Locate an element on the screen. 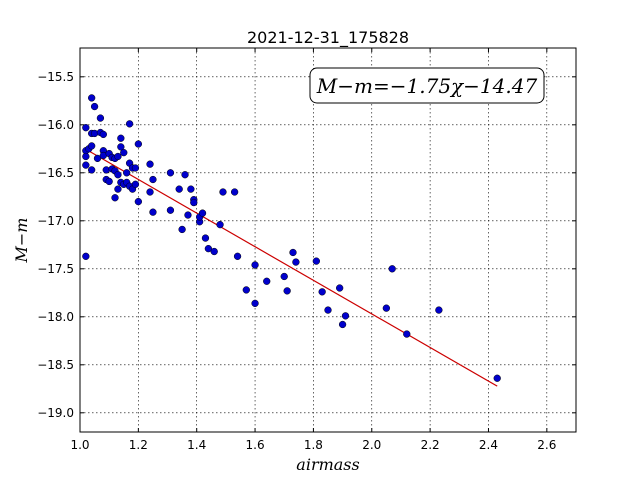  x-tick-label: 2.4 is located at coordinates (488, 445).